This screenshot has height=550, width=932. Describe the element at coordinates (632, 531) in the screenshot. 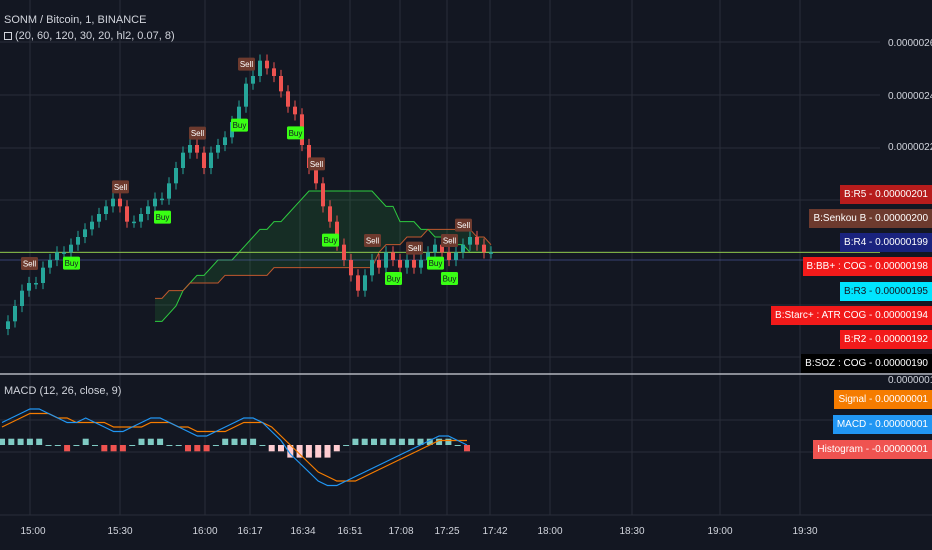

I see `time-tick-label: 18:30` at that location.